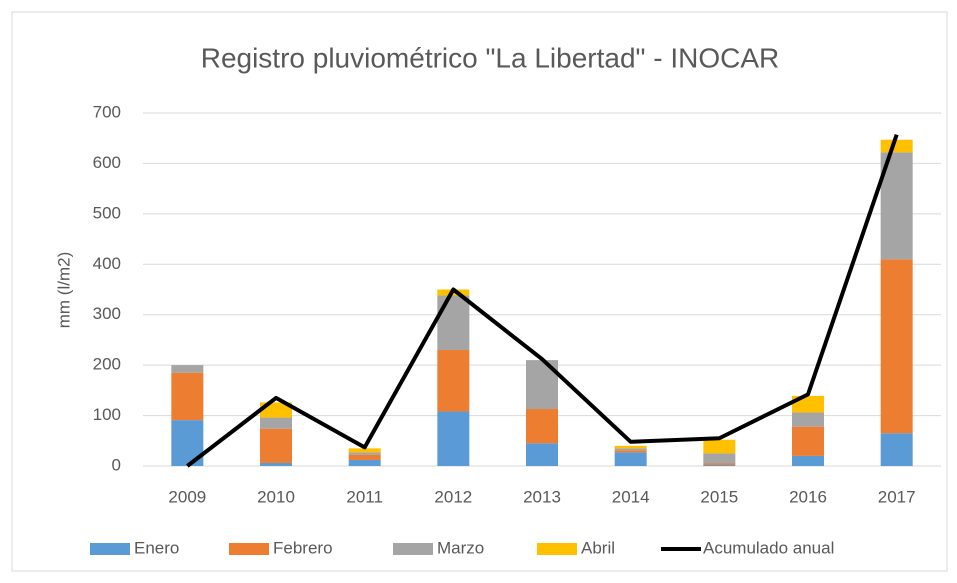 The image size is (957, 583). What do you see at coordinates (107, 313) in the screenshot?
I see `y-tick-label: 300` at bounding box center [107, 313].